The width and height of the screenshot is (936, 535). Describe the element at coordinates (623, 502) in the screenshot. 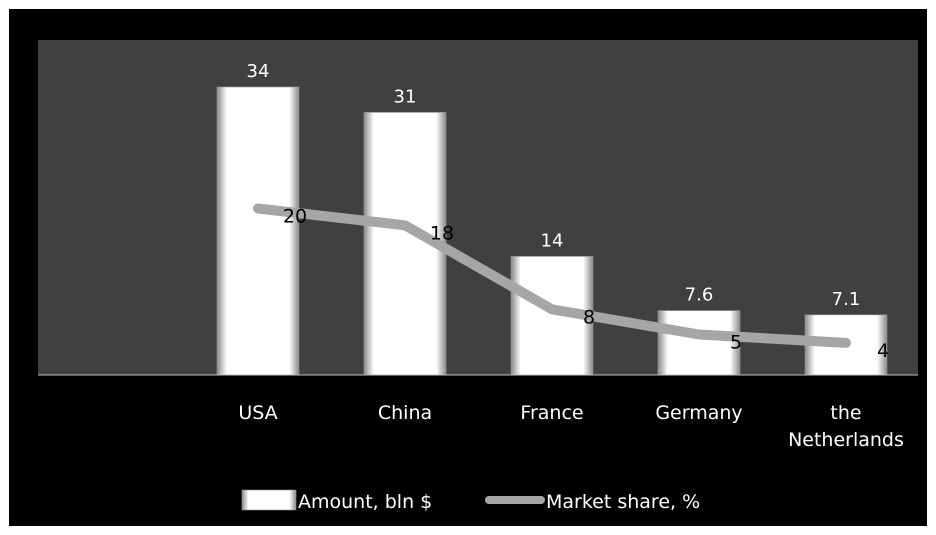

I see `legend-label-market-share: Market share, %` at that location.